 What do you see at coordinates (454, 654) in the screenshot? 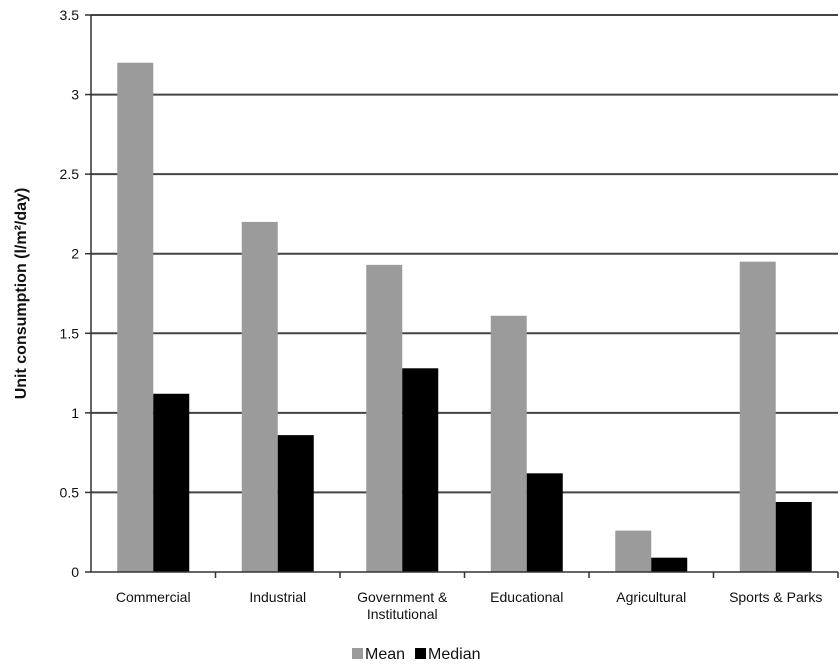
I see `legend-label-median: Median` at bounding box center [454, 654].